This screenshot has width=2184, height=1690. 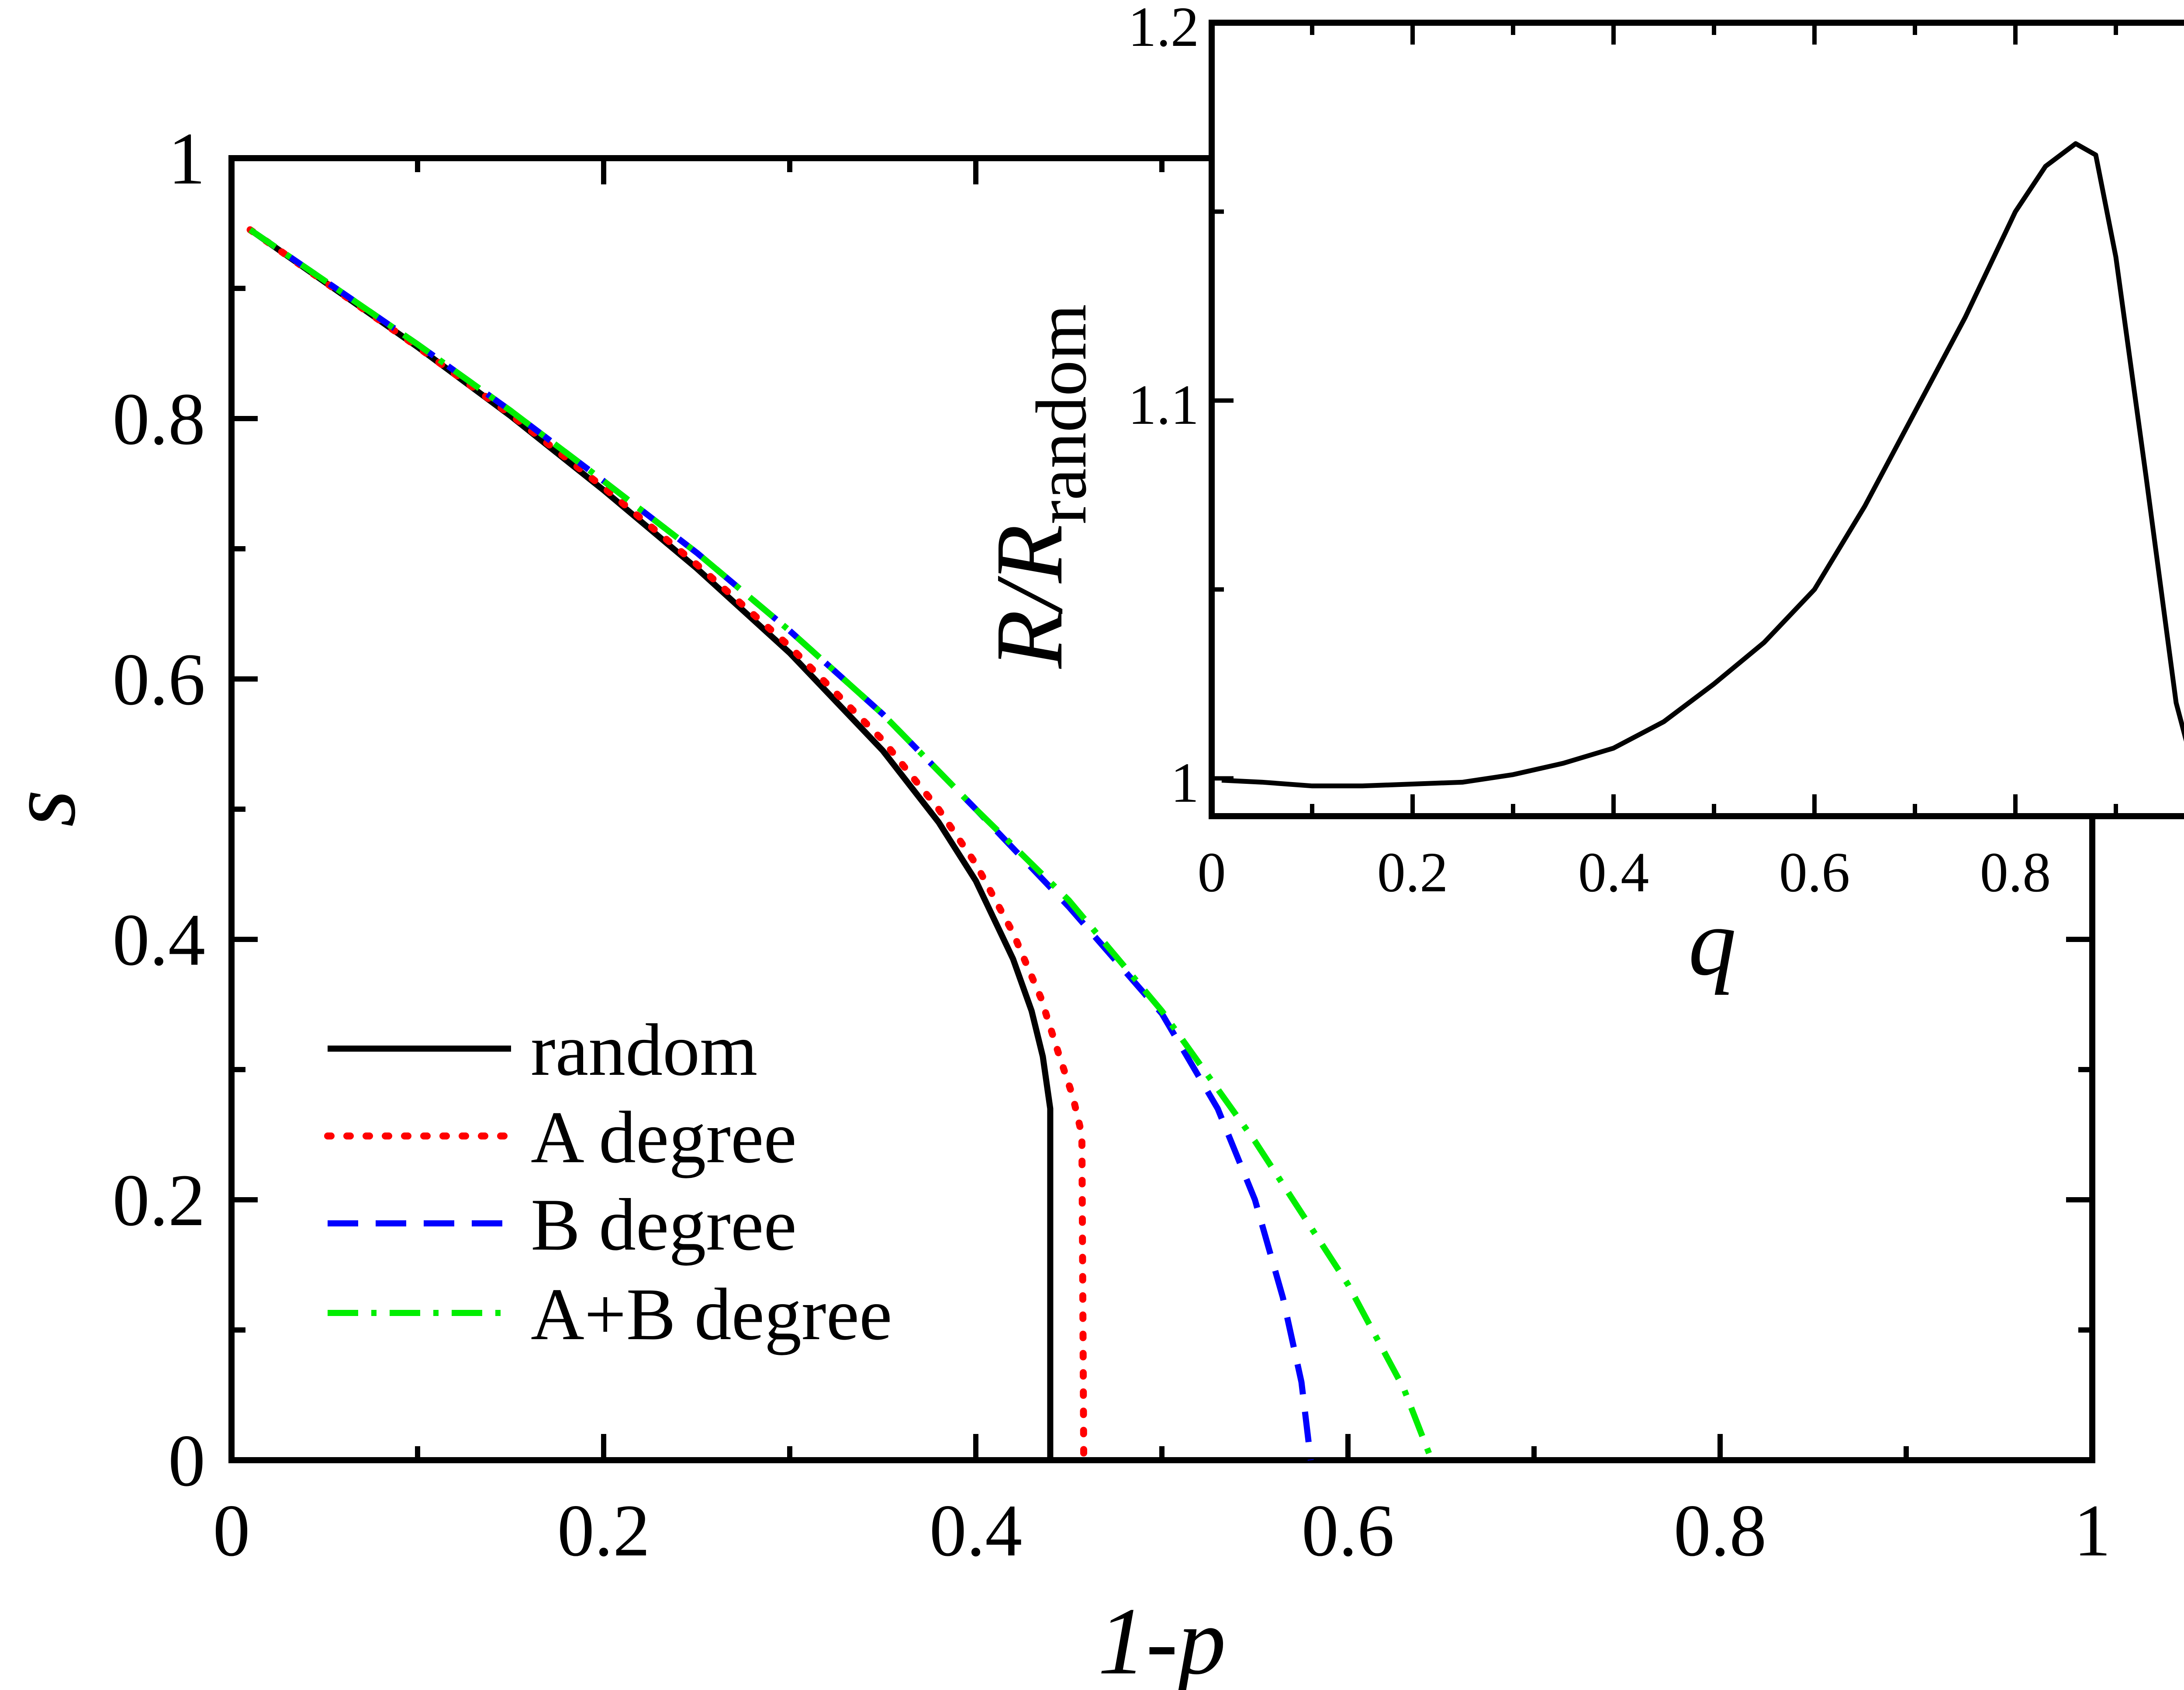 I want to click on inset-x-tick-label: 0.8, so click(x=2016, y=872).